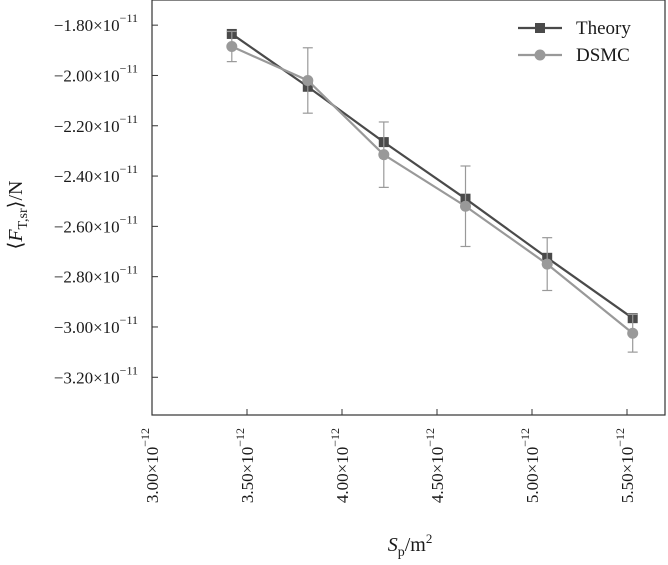  Describe the element at coordinates (627, 475) in the screenshot. I see `x-tick-mantissa: 5.50×10` at that location.